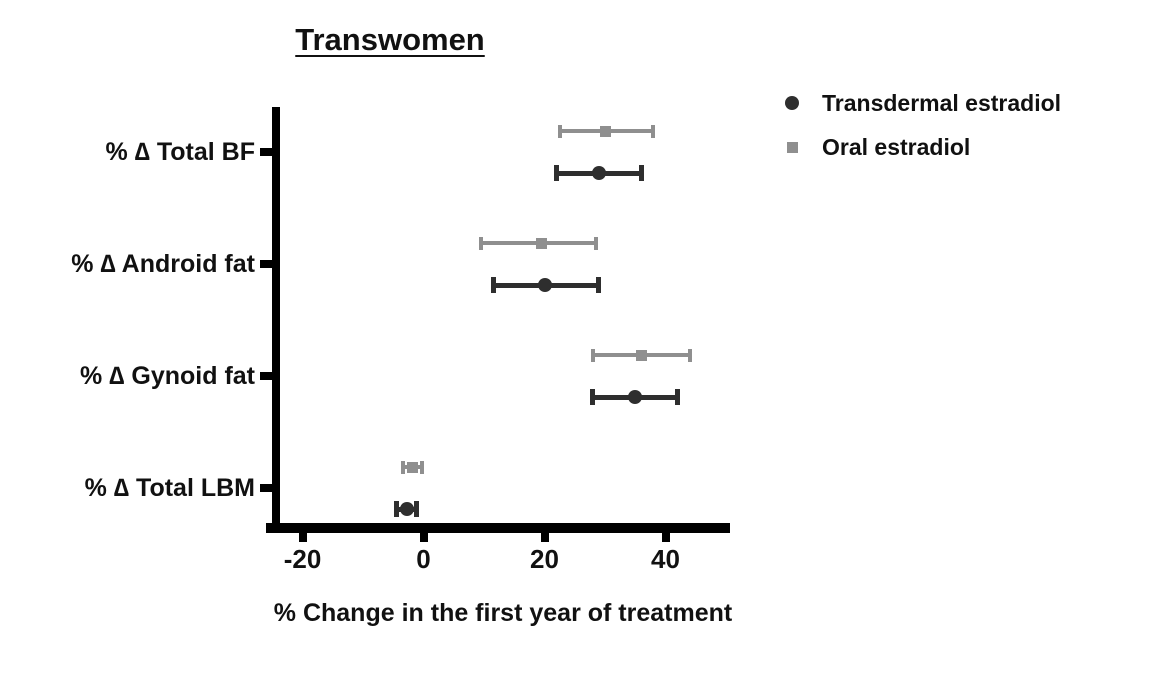  I want to click on category-label: % ∆ Android fat, so click(163, 264).